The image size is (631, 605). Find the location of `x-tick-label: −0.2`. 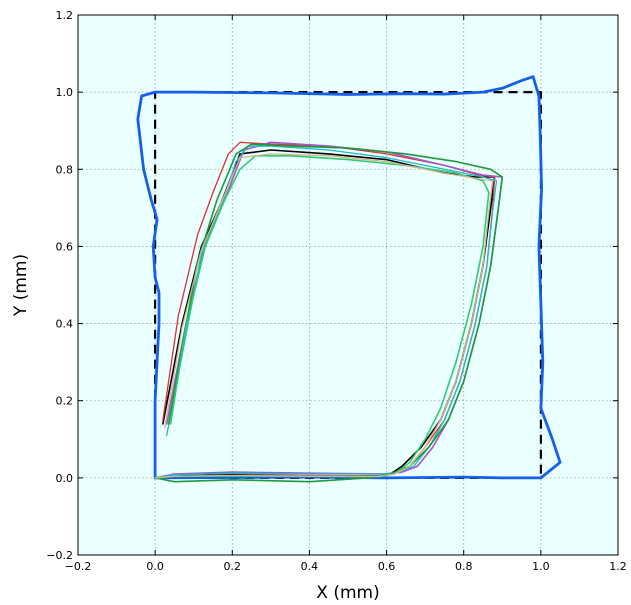

x-tick-label: −0.2 is located at coordinates (78, 566).